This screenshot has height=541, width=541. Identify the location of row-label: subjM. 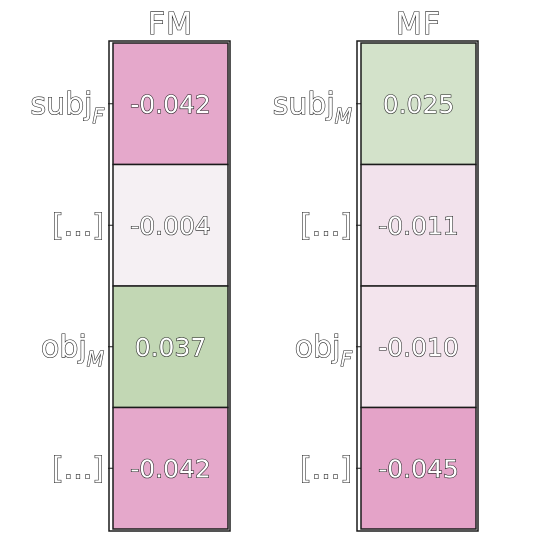
(312, 107).